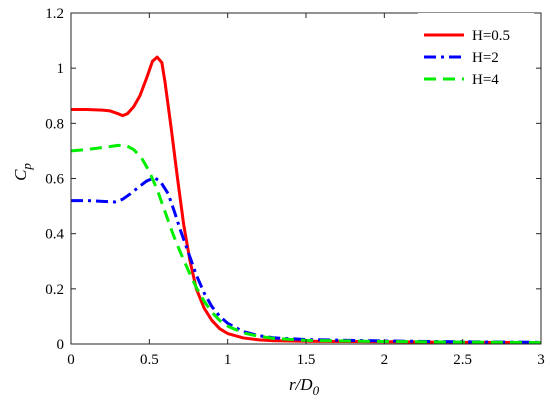 This screenshot has width=550, height=408. Describe the element at coordinates (228, 360) in the screenshot. I see `x-tick-label: 1` at that location.